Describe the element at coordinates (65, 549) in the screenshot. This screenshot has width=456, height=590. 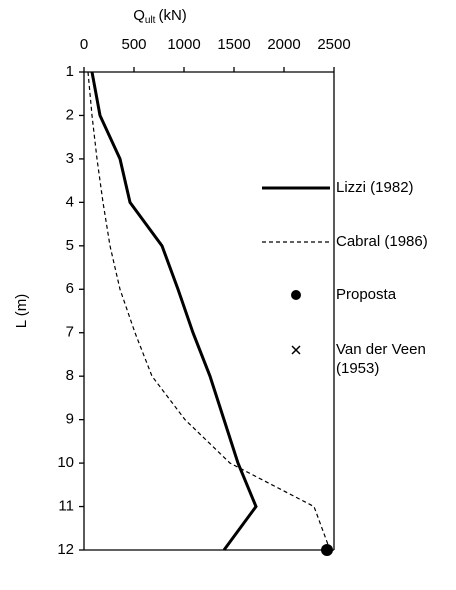
I see `y-tick-label: 12` at that location.